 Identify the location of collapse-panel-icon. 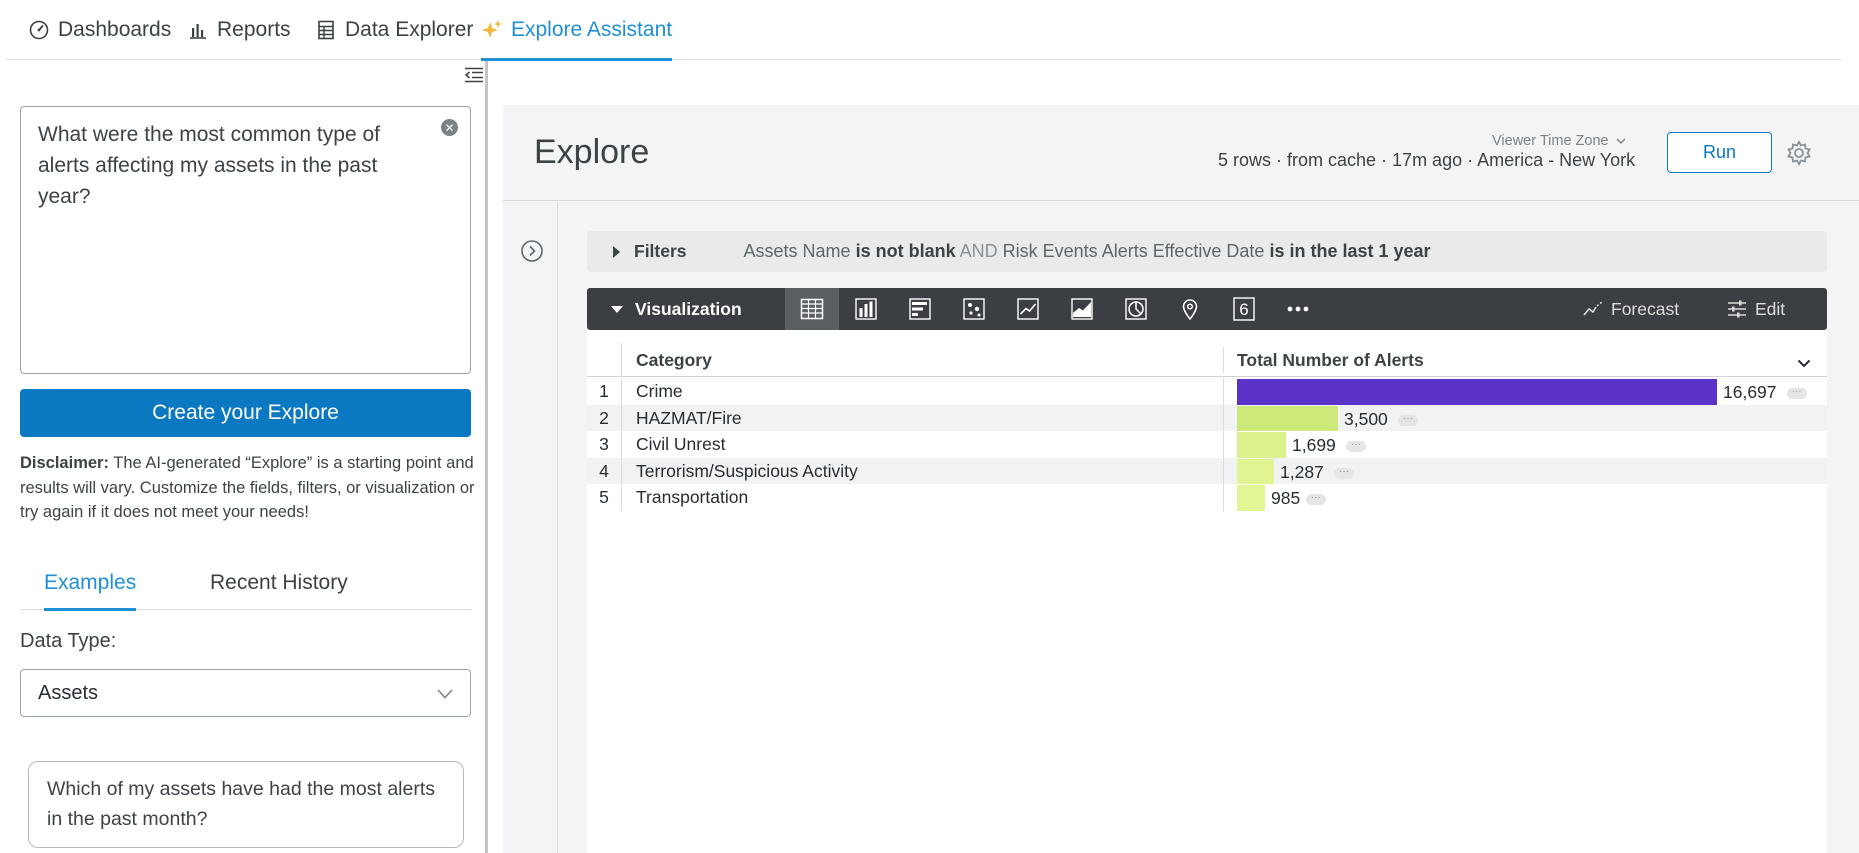
(474, 75).